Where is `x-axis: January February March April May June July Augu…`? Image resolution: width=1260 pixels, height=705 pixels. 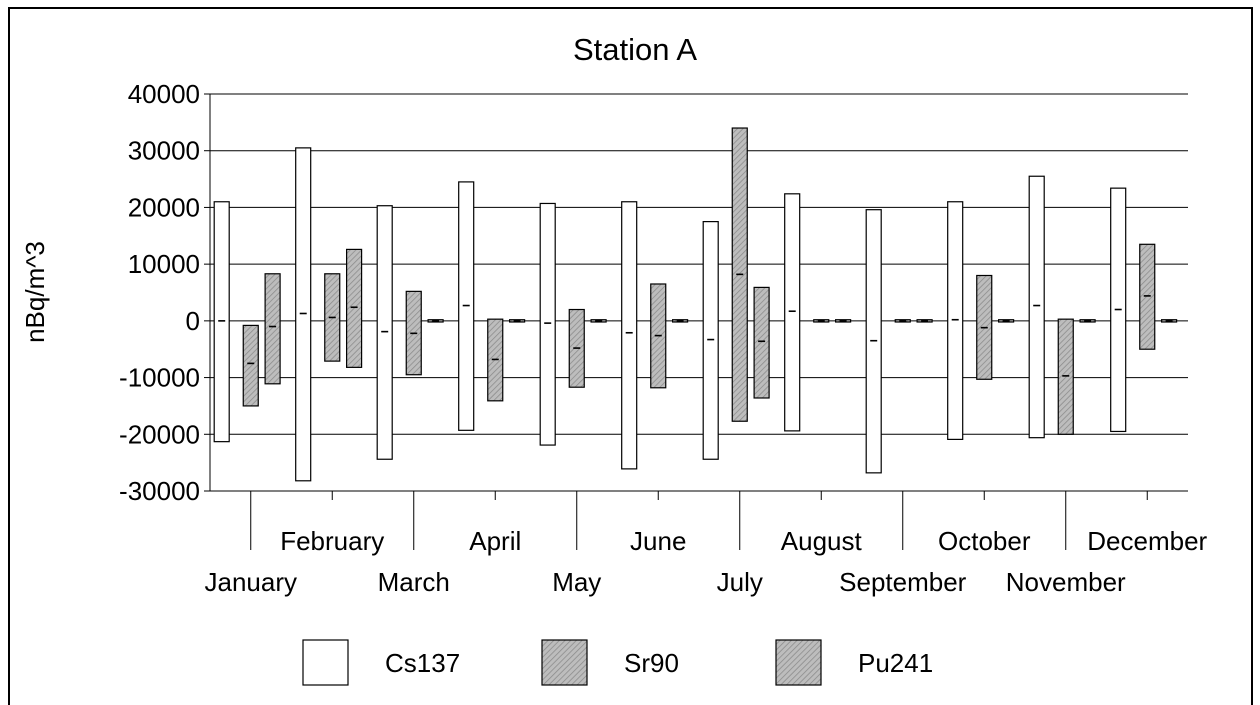
x-axis: January February March April May June July Augu… is located at coordinates (706, 544).